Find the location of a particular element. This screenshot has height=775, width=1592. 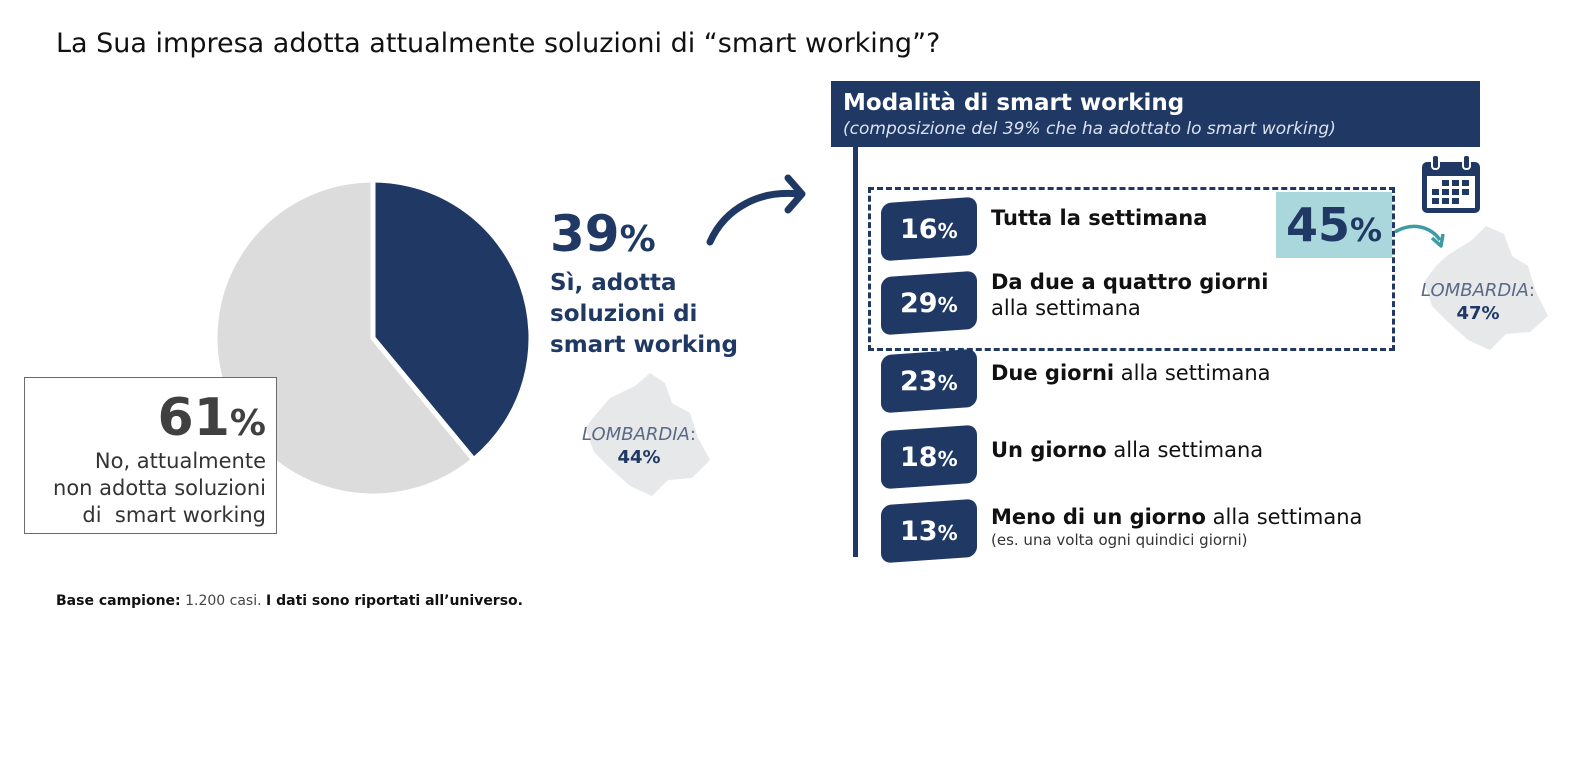

yes-percentage: 39% is located at coordinates (603, 234).